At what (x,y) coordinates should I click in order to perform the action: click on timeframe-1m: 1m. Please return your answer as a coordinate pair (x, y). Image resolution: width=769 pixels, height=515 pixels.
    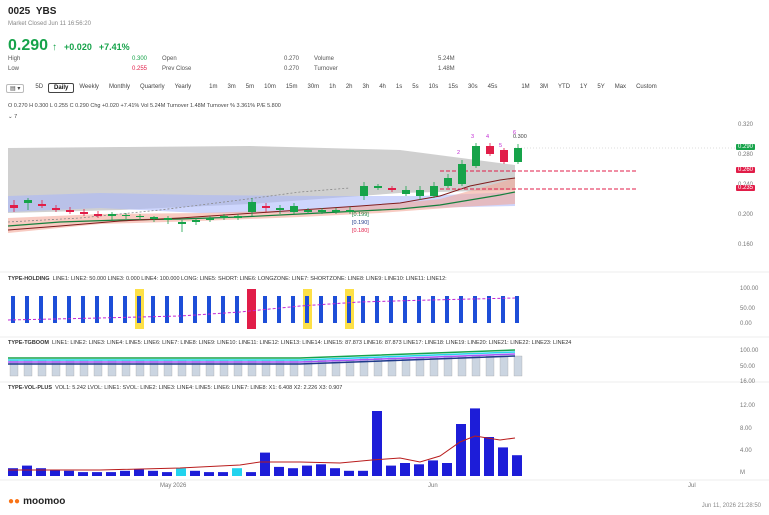
    Looking at the image, I should click on (213, 87).